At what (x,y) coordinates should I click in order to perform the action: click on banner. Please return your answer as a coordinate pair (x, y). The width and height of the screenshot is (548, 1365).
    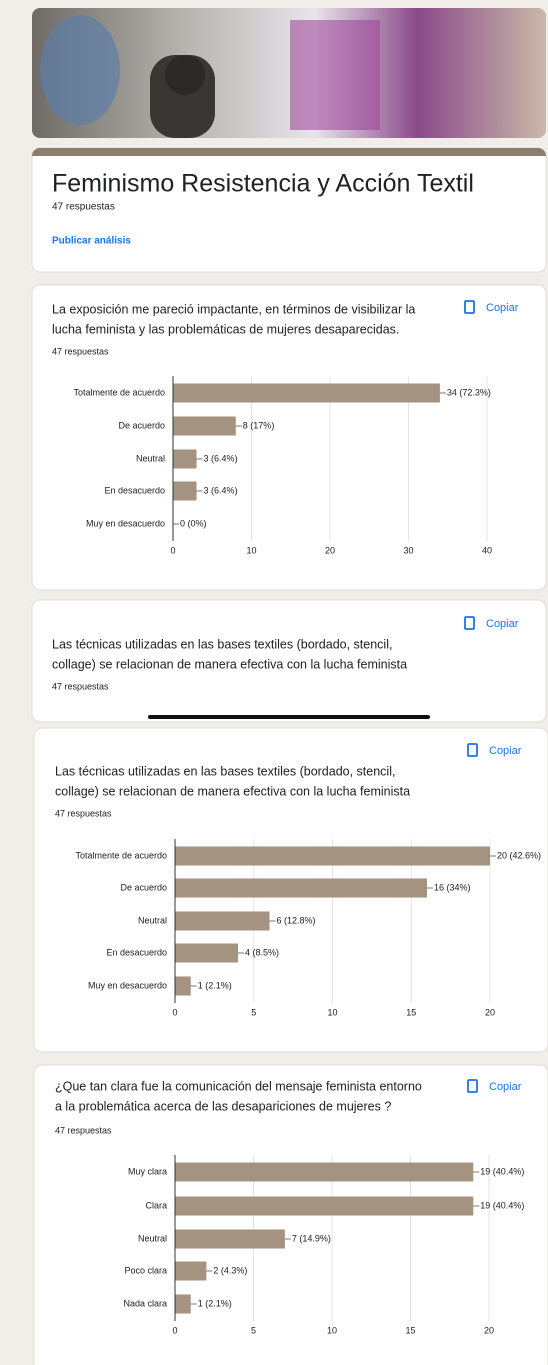
    Looking at the image, I should click on (289, 73).